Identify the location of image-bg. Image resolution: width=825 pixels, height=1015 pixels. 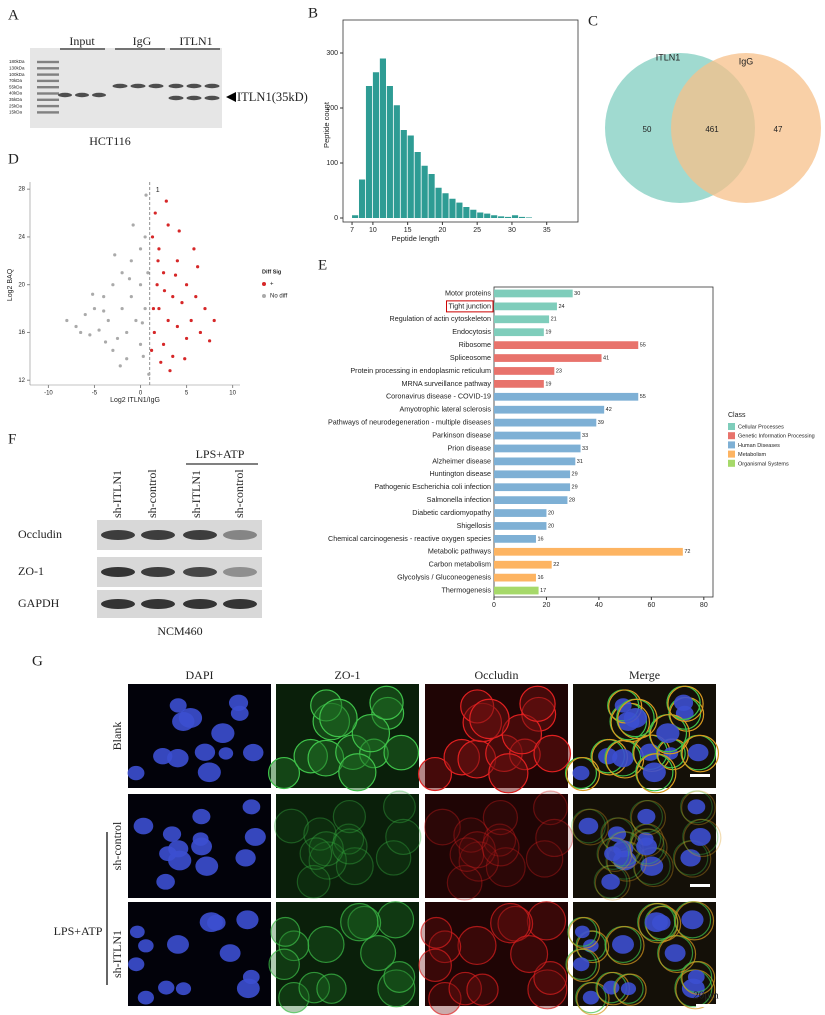
(496, 846).